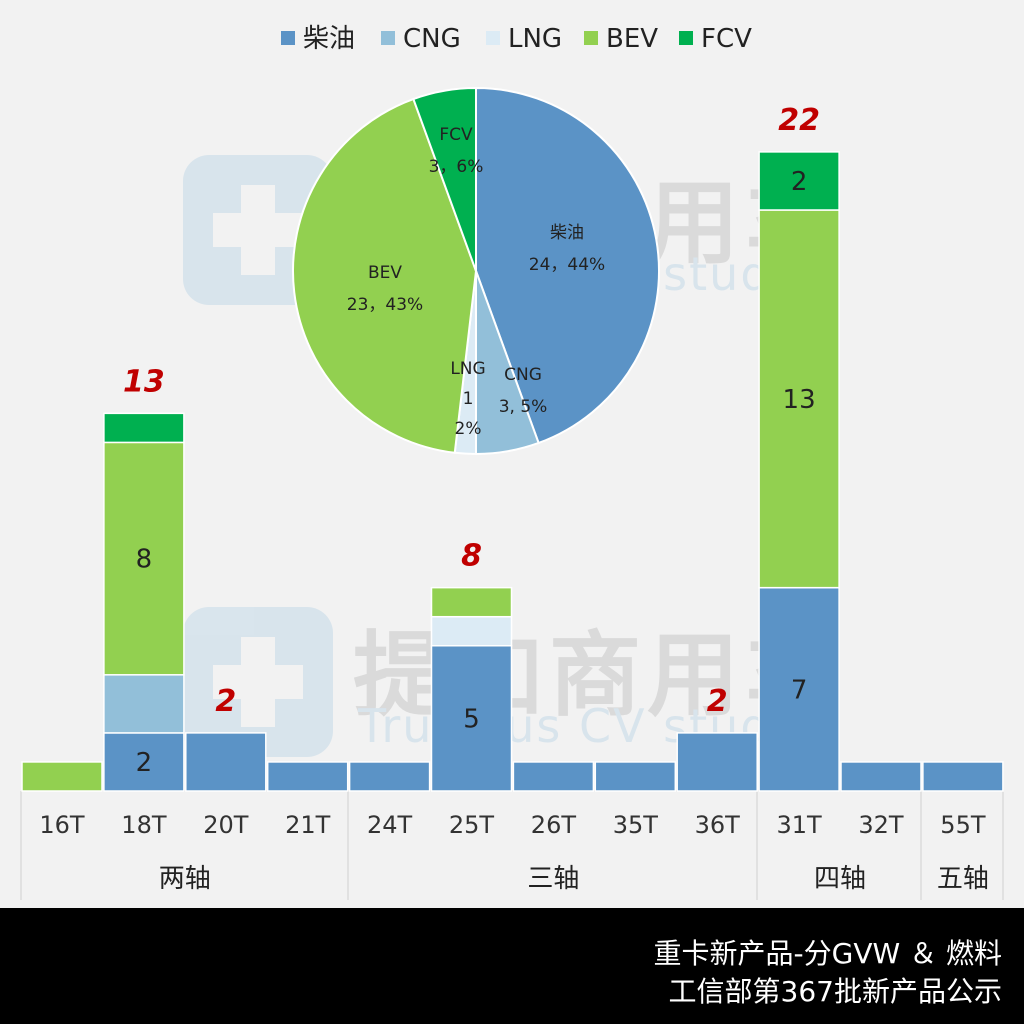 This screenshot has height=1024, width=1024. Describe the element at coordinates (468, 429) in the screenshot. I see `pie-label-percent: 2%` at that location.